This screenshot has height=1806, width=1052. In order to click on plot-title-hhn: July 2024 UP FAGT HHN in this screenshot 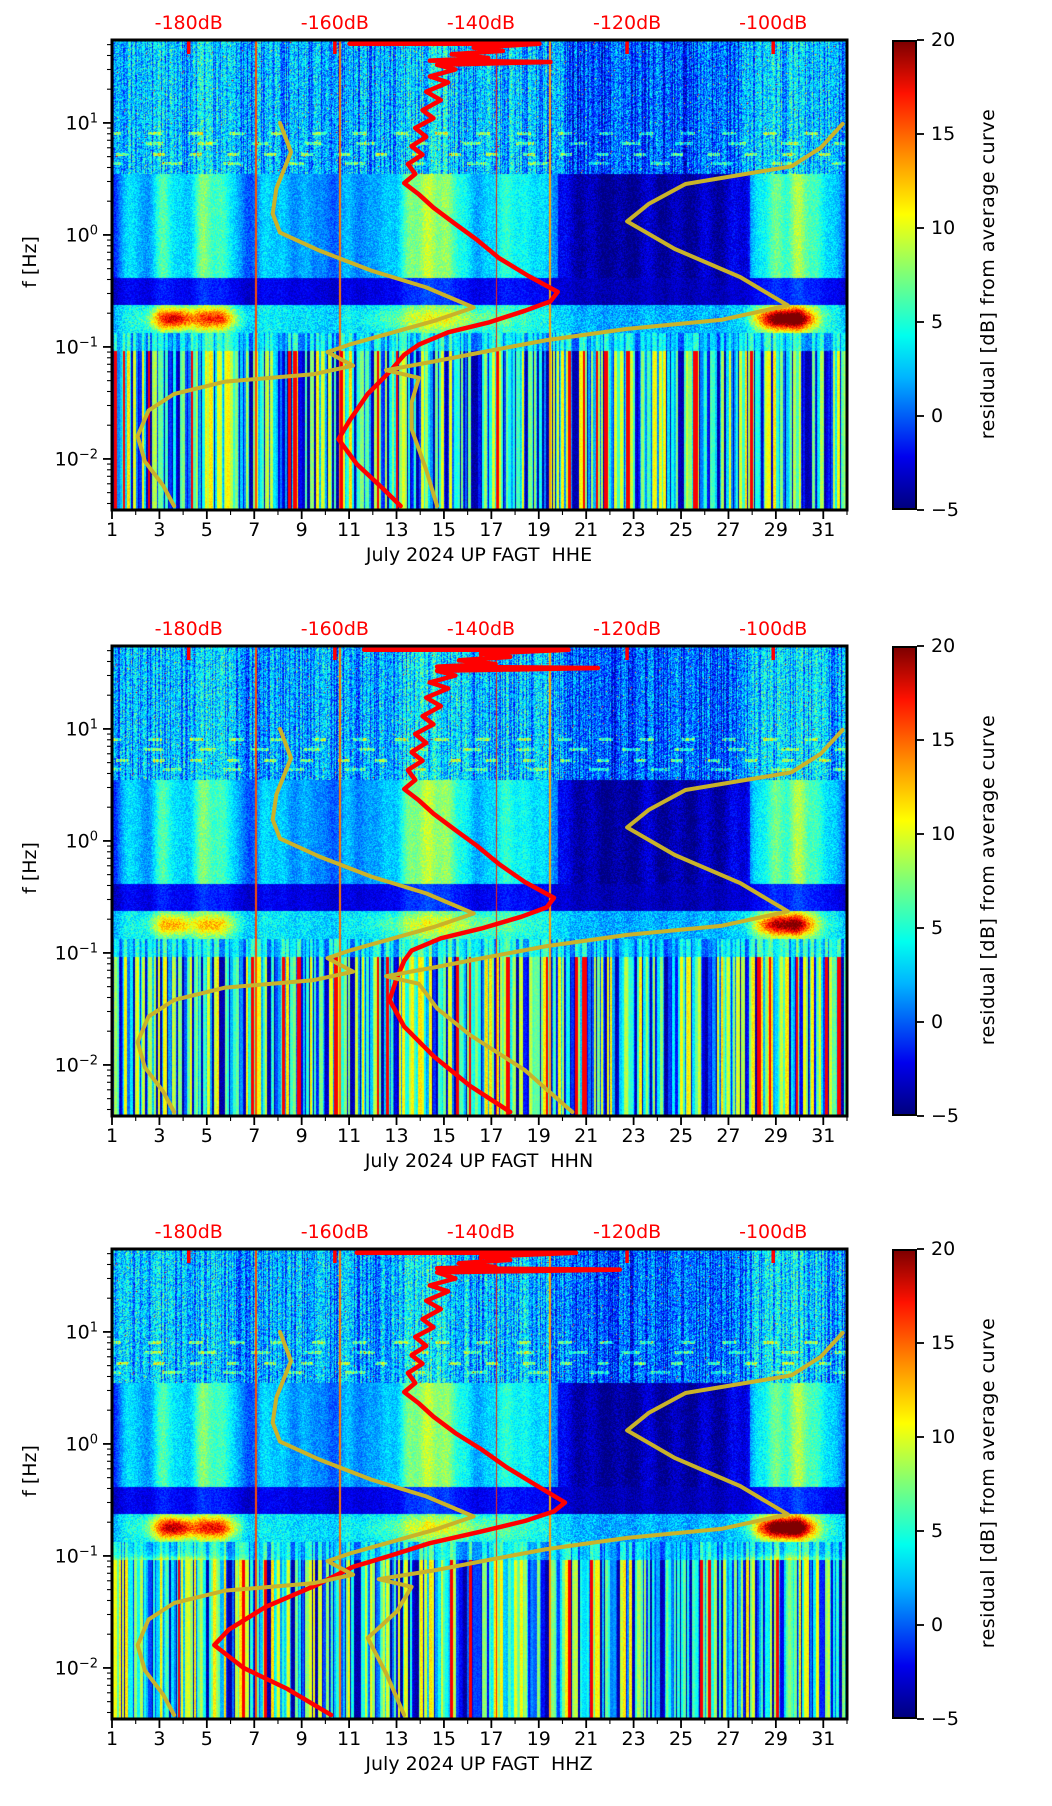, I will do `click(479, 1161)`.